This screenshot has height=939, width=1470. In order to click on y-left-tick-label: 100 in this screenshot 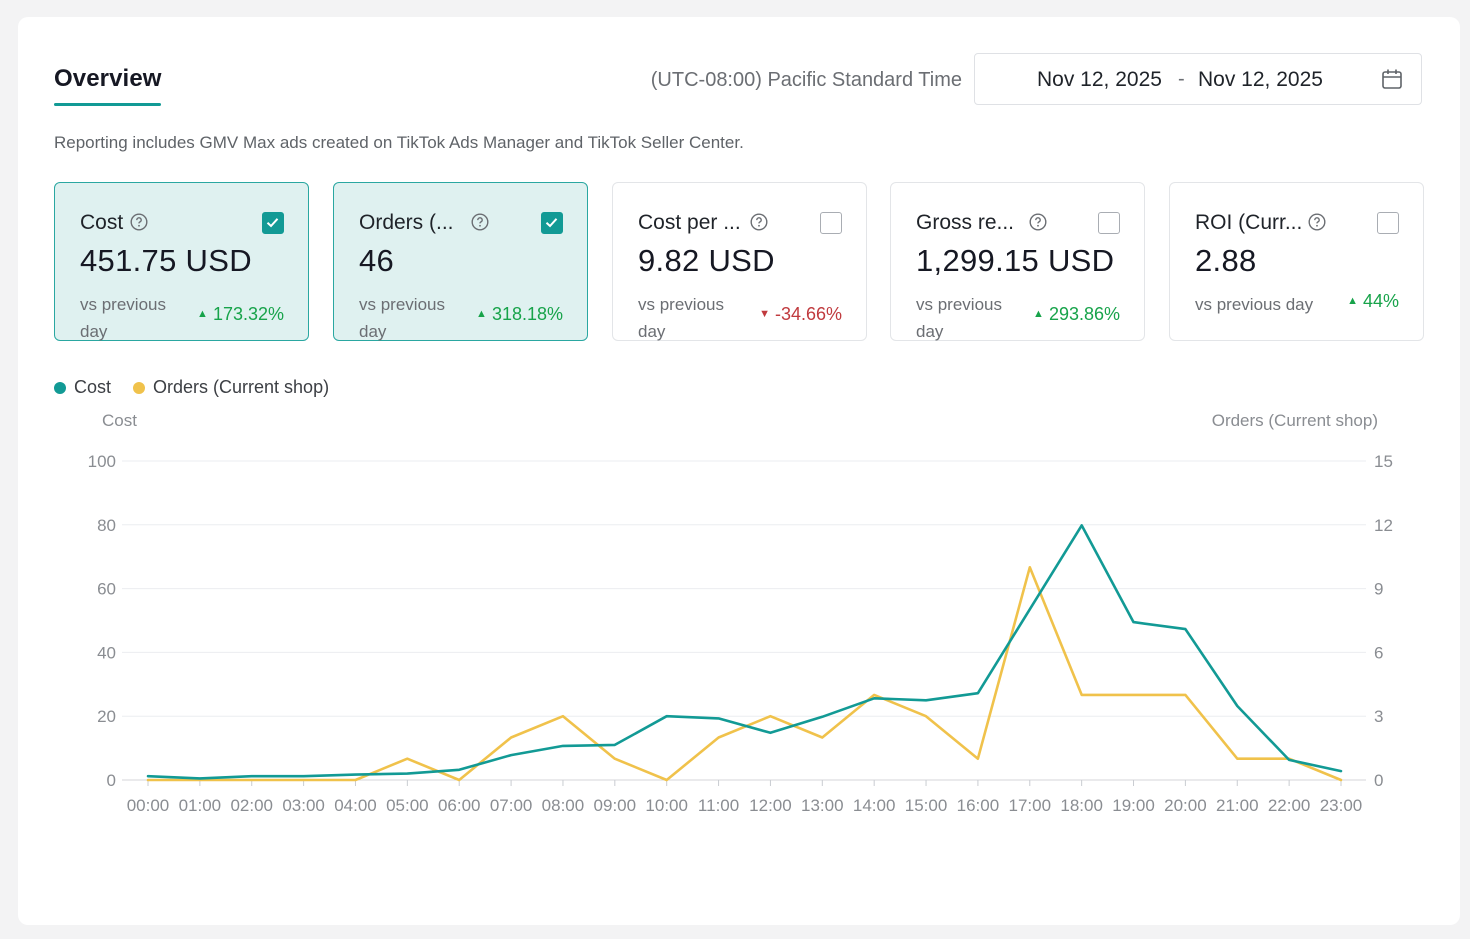, I will do `click(102, 461)`.